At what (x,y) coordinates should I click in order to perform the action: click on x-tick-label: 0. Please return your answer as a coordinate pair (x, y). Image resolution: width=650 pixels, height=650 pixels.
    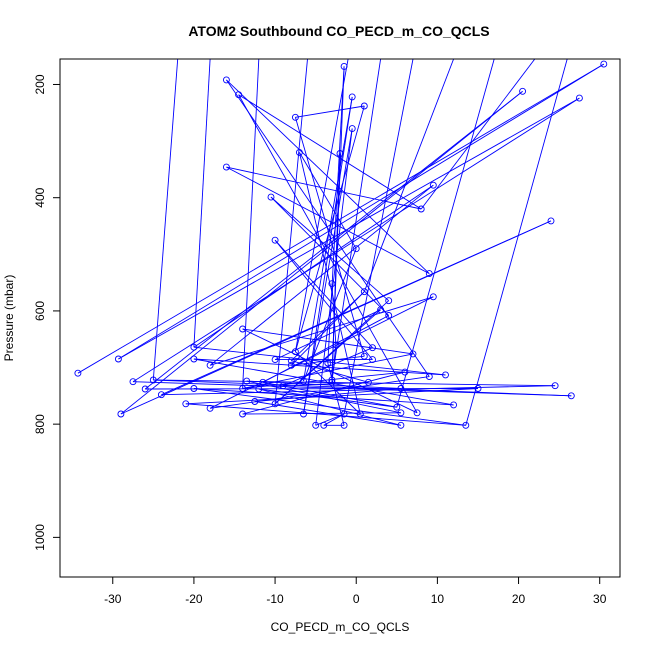
    Looking at the image, I should click on (356, 599).